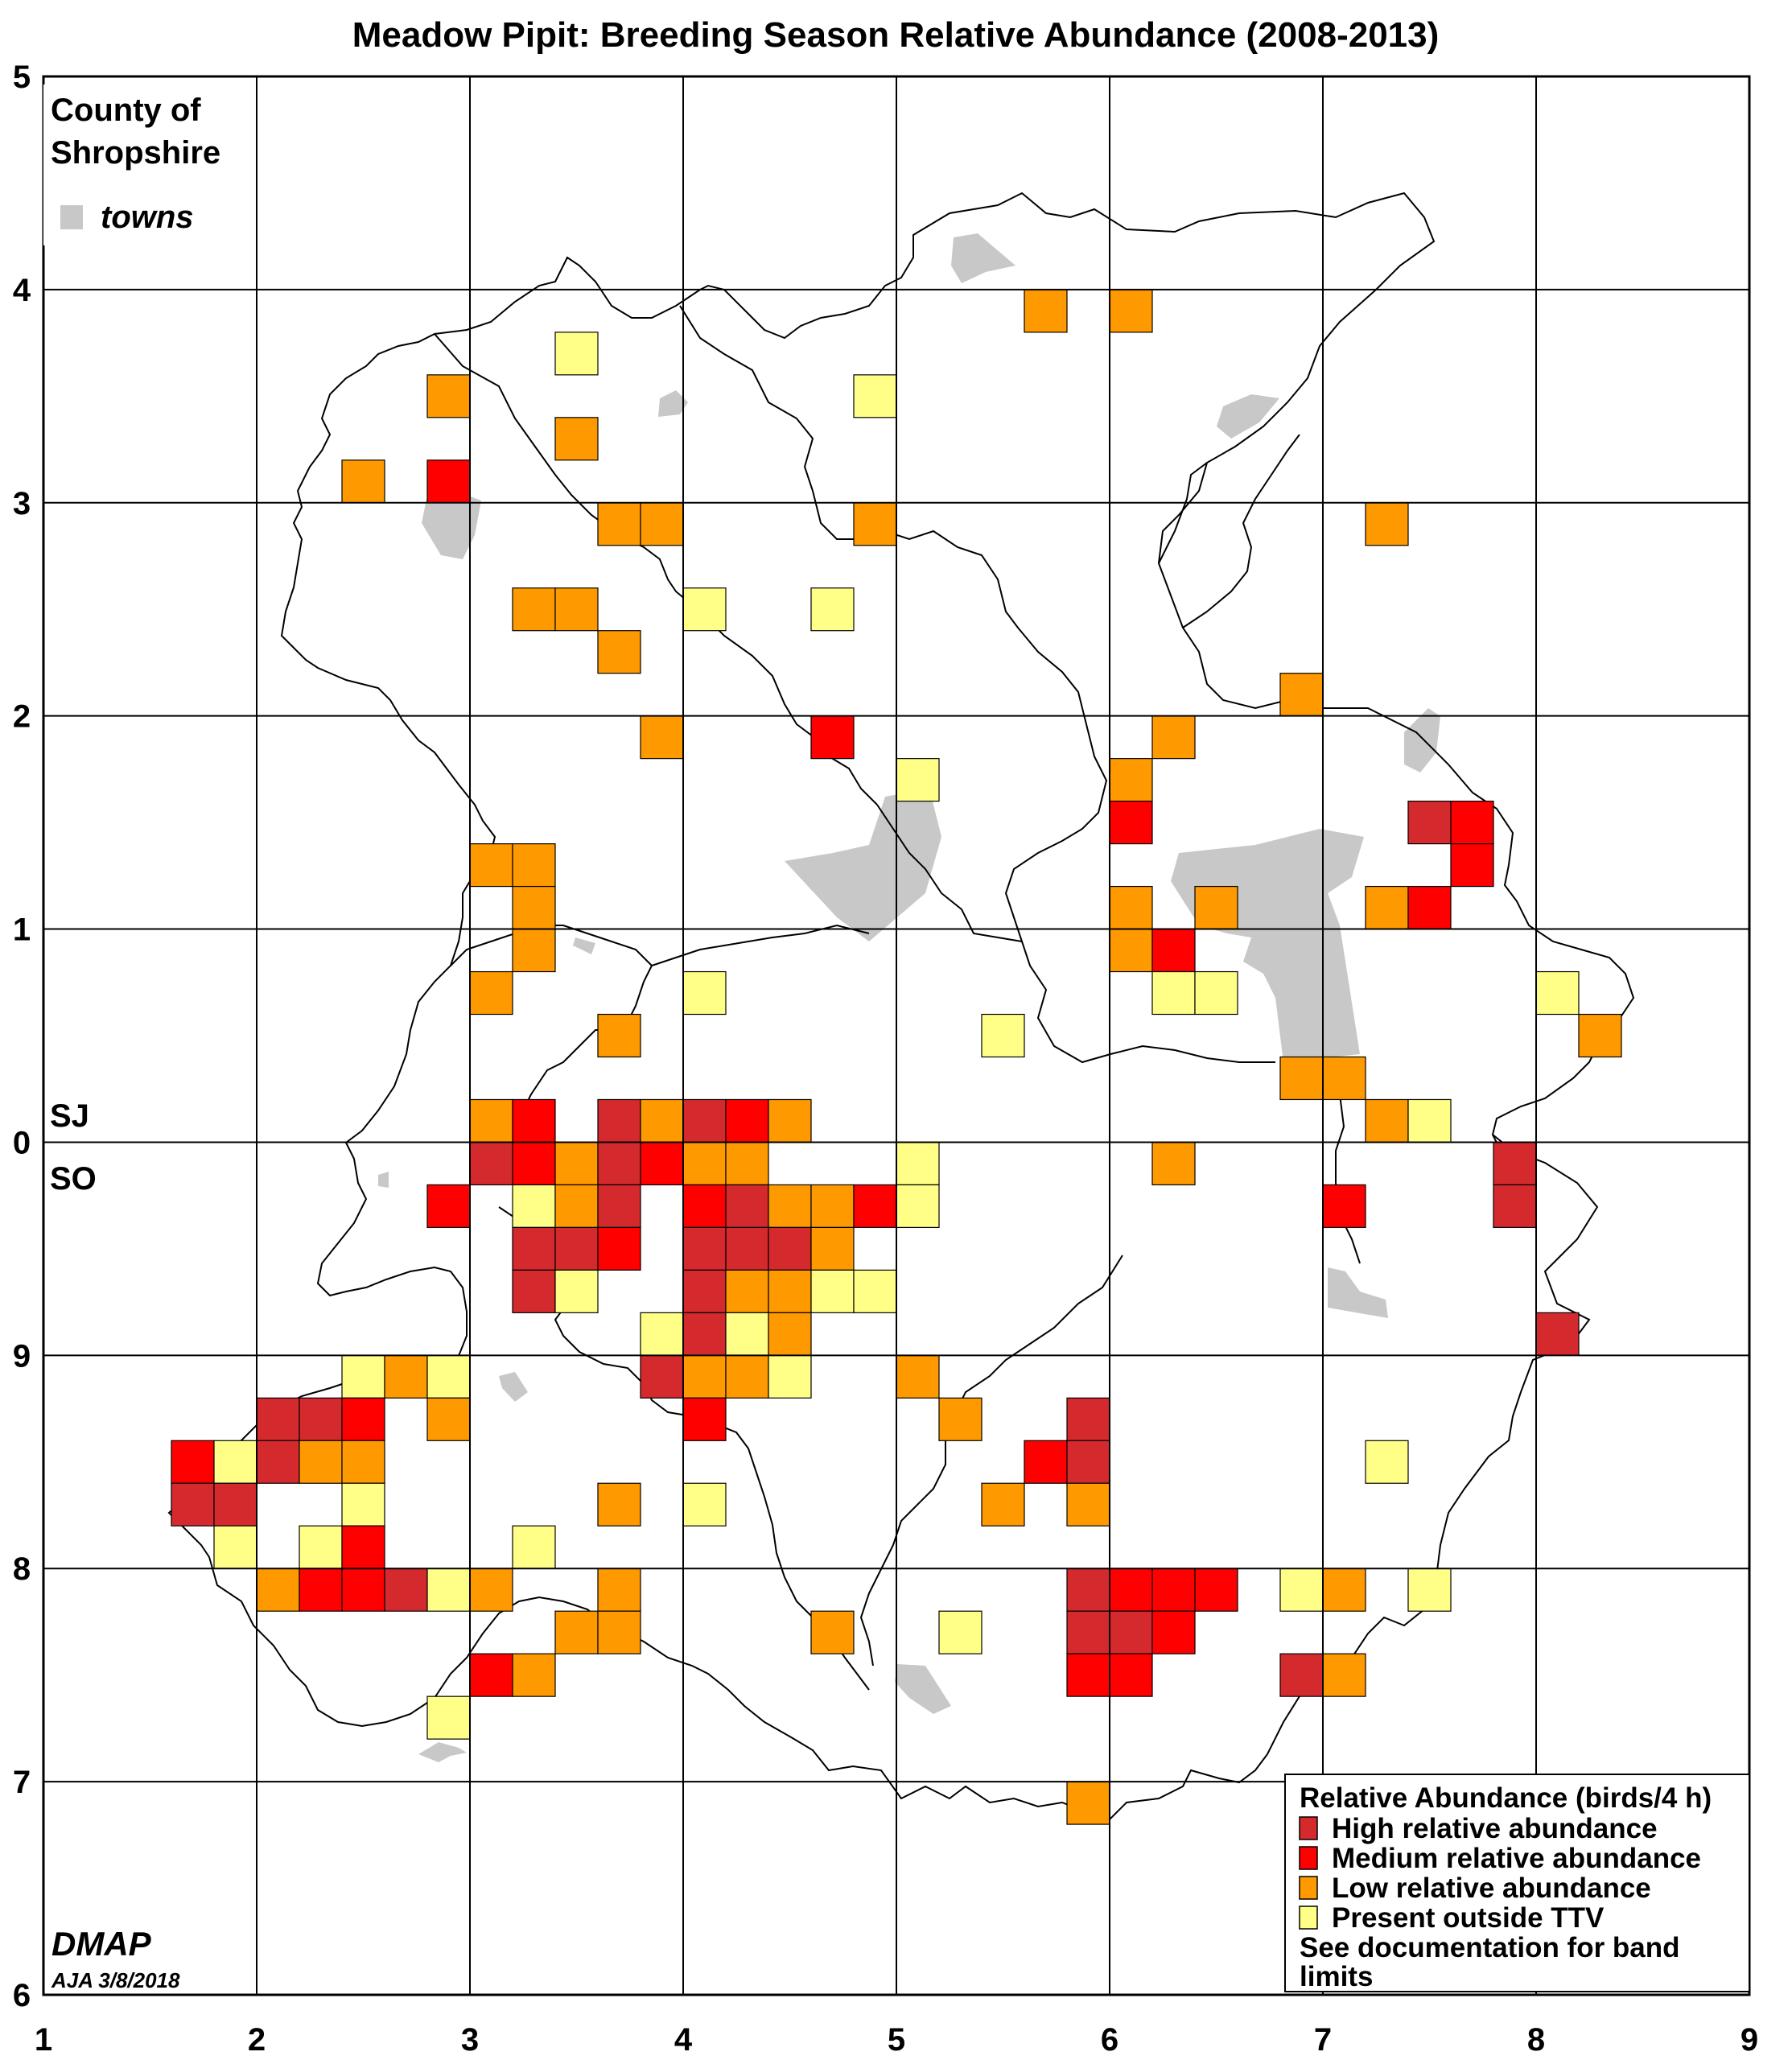  Describe the element at coordinates (1308, 1918) in the screenshot. I see `legend-swatch-present` at that location.